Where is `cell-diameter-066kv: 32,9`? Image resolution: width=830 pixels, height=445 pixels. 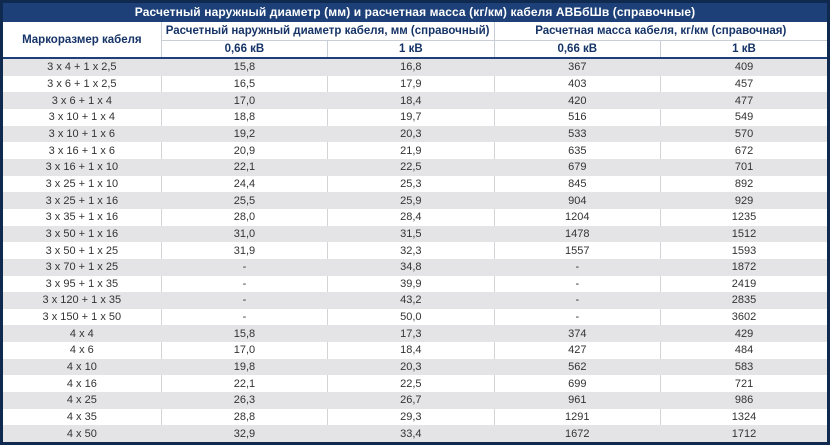
cell-diameter-066kv: 32,9 is located at coordinates (245, 433).